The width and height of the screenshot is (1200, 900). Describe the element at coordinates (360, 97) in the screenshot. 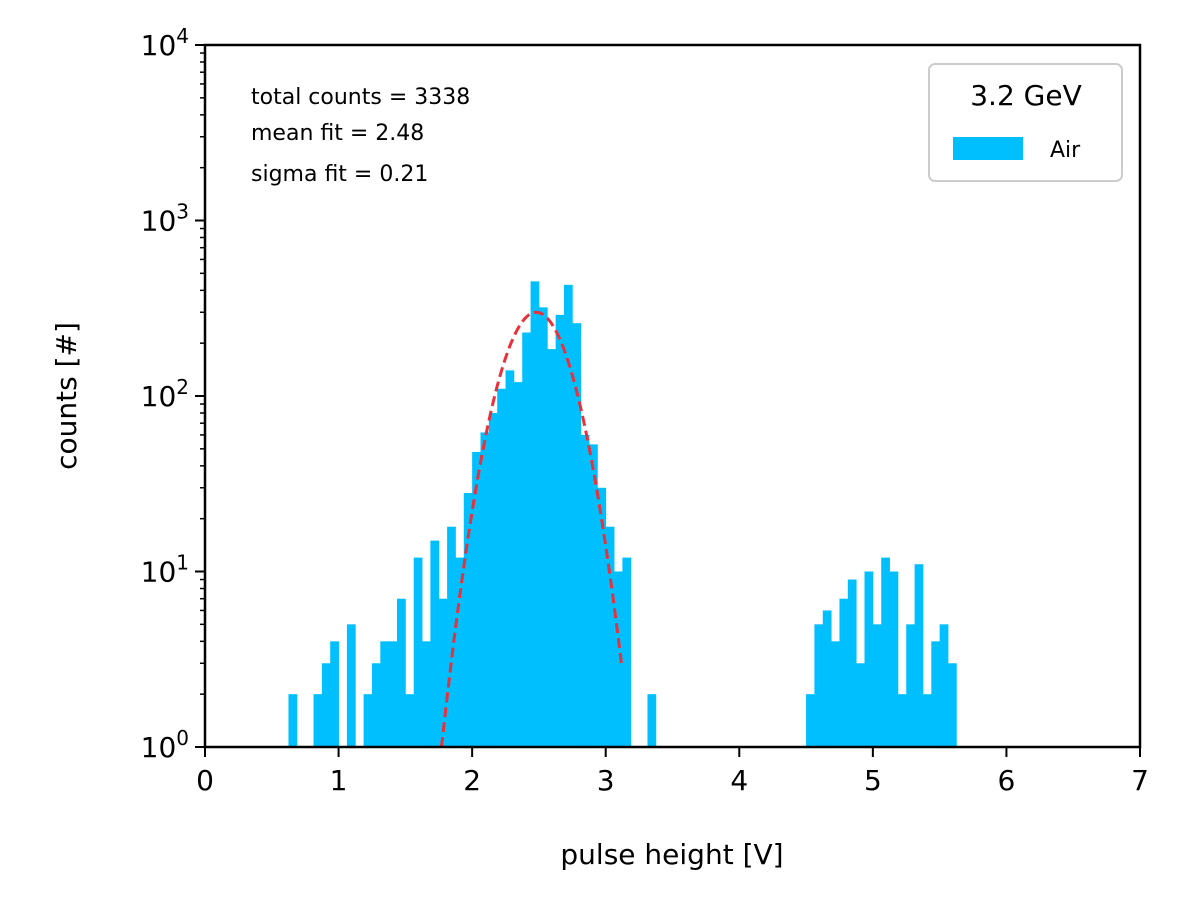

I see `total-counts-text: total counts = 3338` at that location.